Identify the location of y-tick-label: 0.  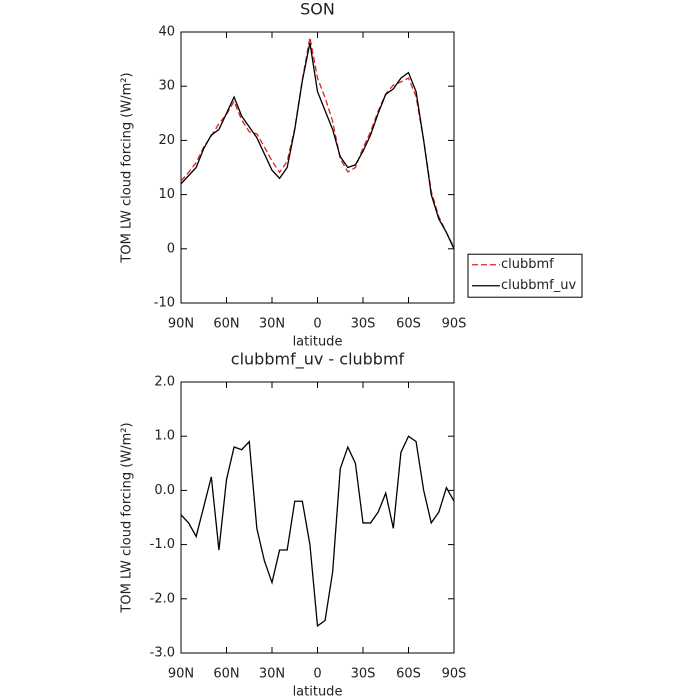
(171, 248).